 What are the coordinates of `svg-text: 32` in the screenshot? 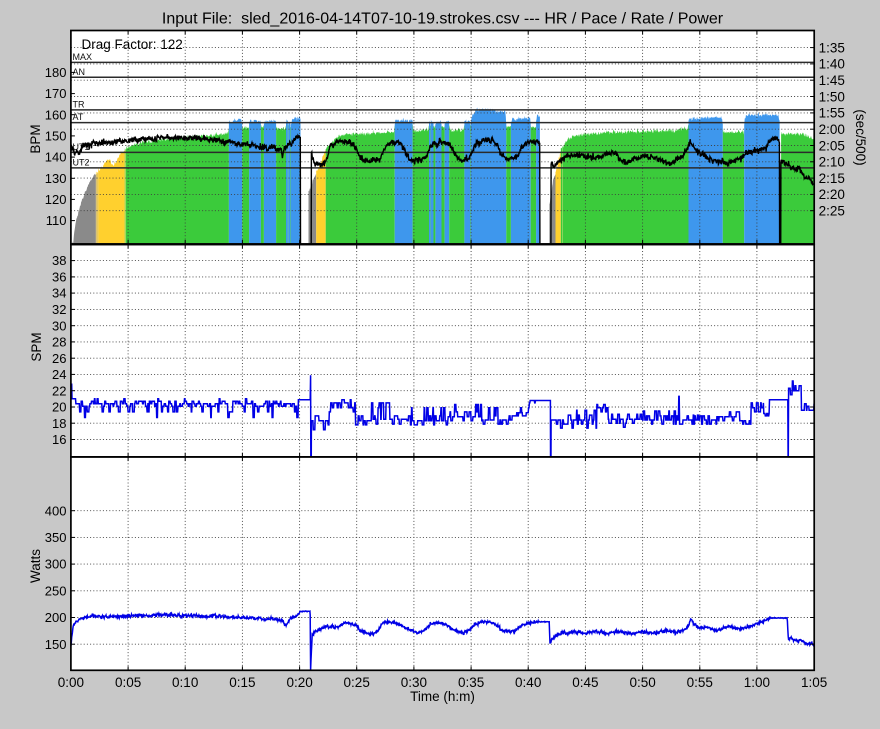 It's located at (59, 309).